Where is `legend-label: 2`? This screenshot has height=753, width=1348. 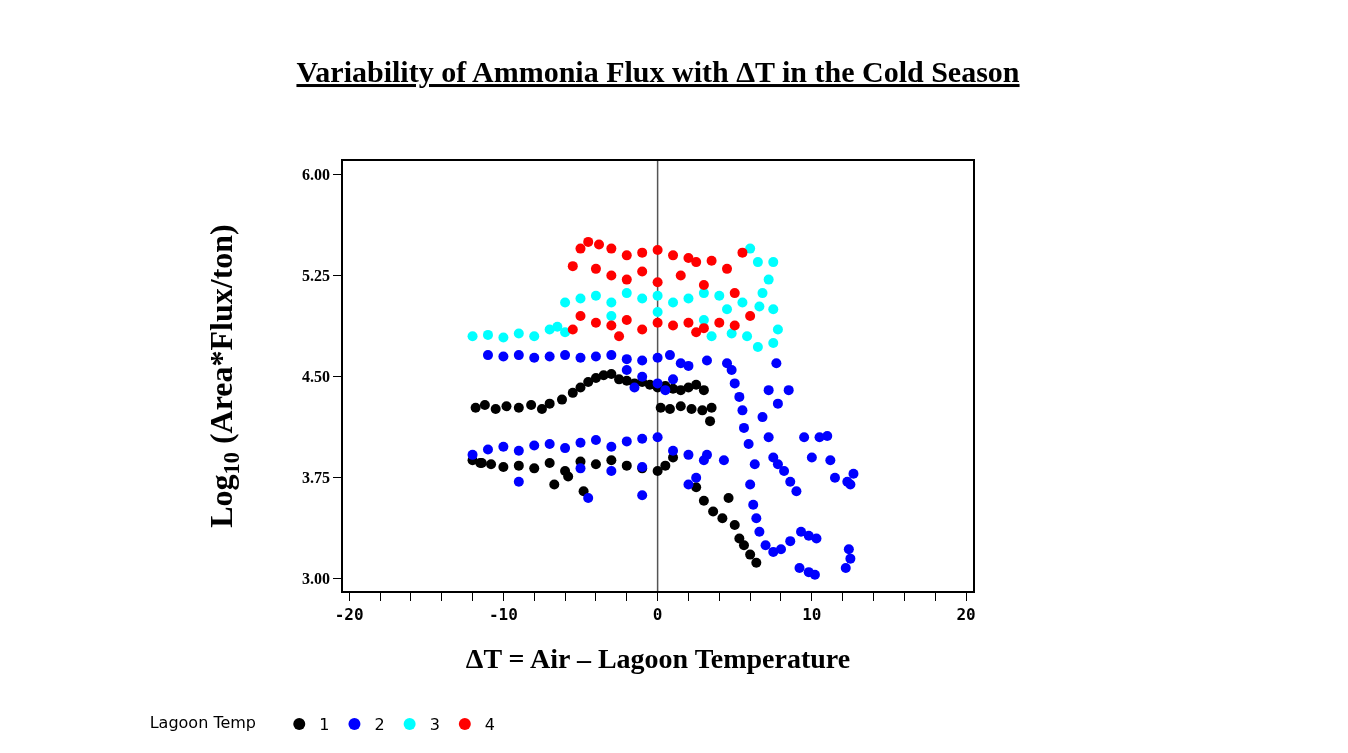 legend-label: 2 is located at coordinates (379, 725).